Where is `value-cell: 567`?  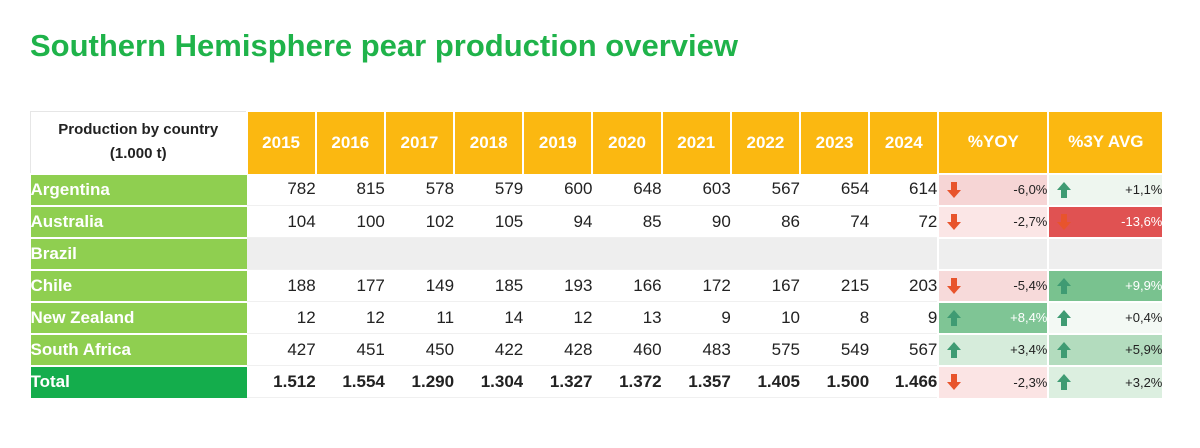 value-cell: 567 is located at coordinates (765, 189).